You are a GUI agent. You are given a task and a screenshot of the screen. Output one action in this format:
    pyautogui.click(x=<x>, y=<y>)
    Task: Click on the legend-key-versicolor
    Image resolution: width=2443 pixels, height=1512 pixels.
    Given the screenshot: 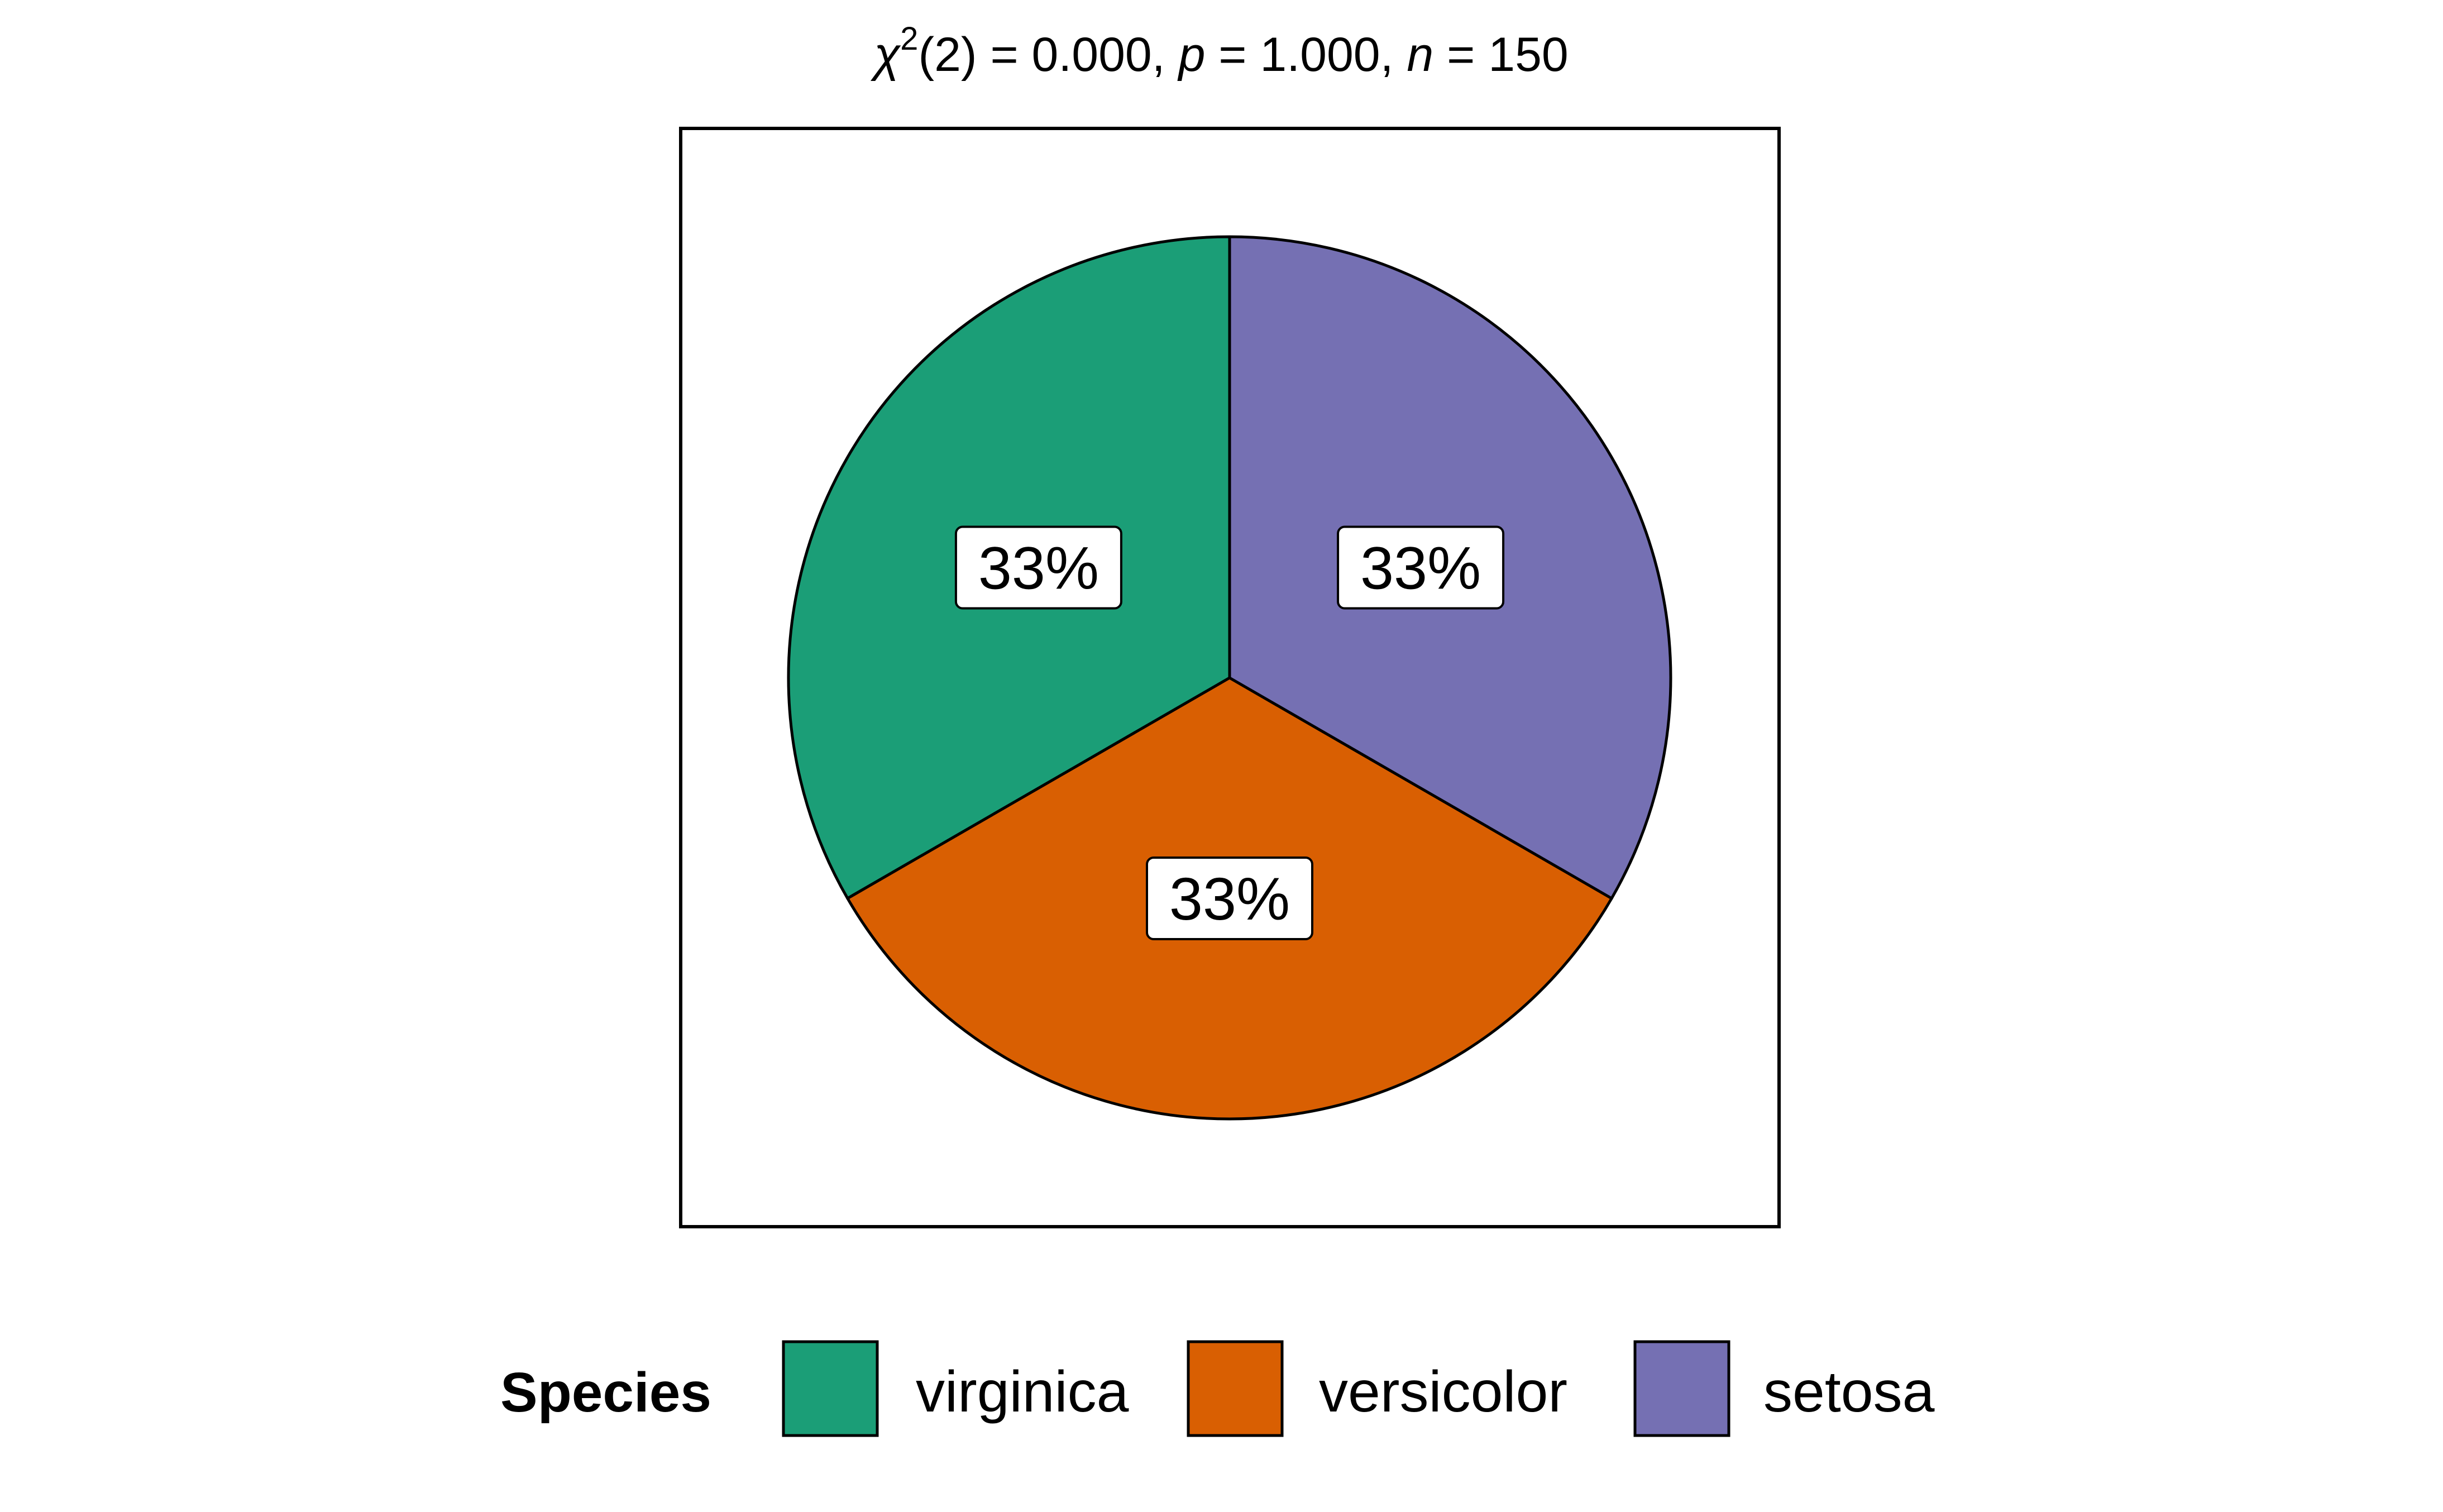 What is the action you would take?
    pyautogui.click(x=1235, y=1388)
    